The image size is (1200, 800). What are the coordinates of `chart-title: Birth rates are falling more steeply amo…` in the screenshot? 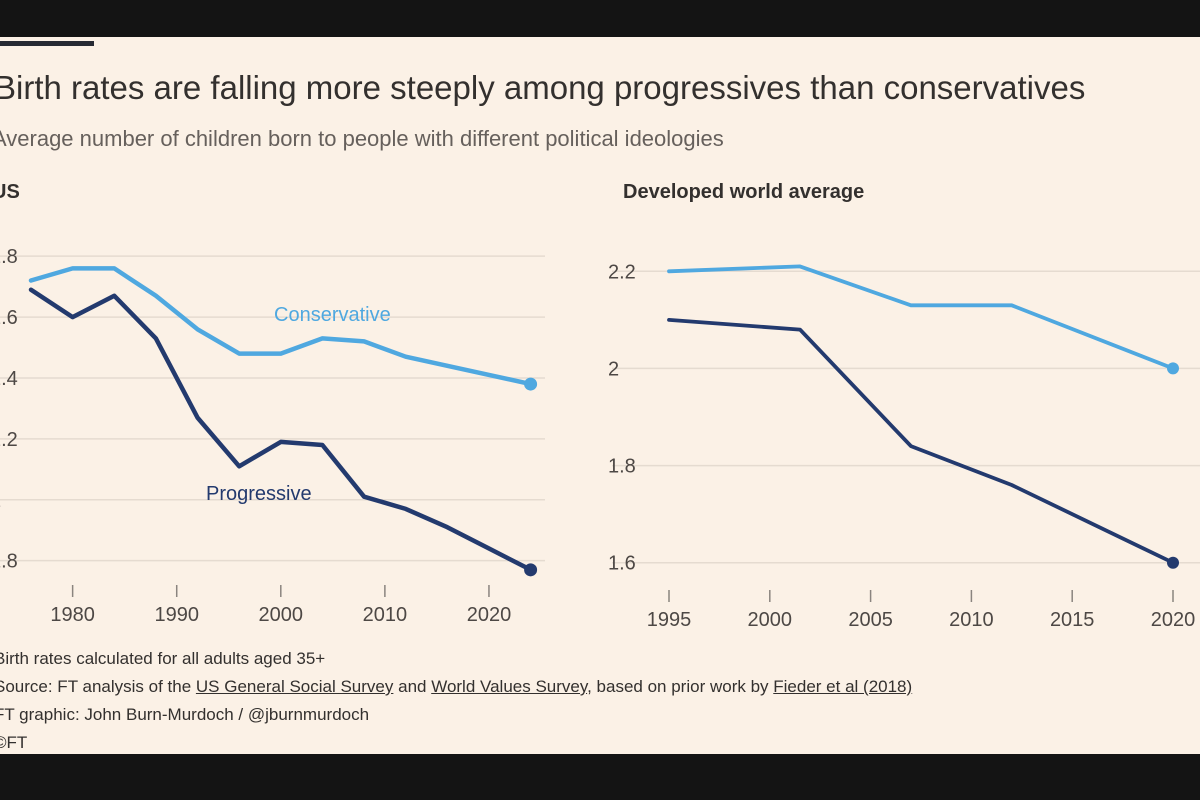 It's located at (543, 87).